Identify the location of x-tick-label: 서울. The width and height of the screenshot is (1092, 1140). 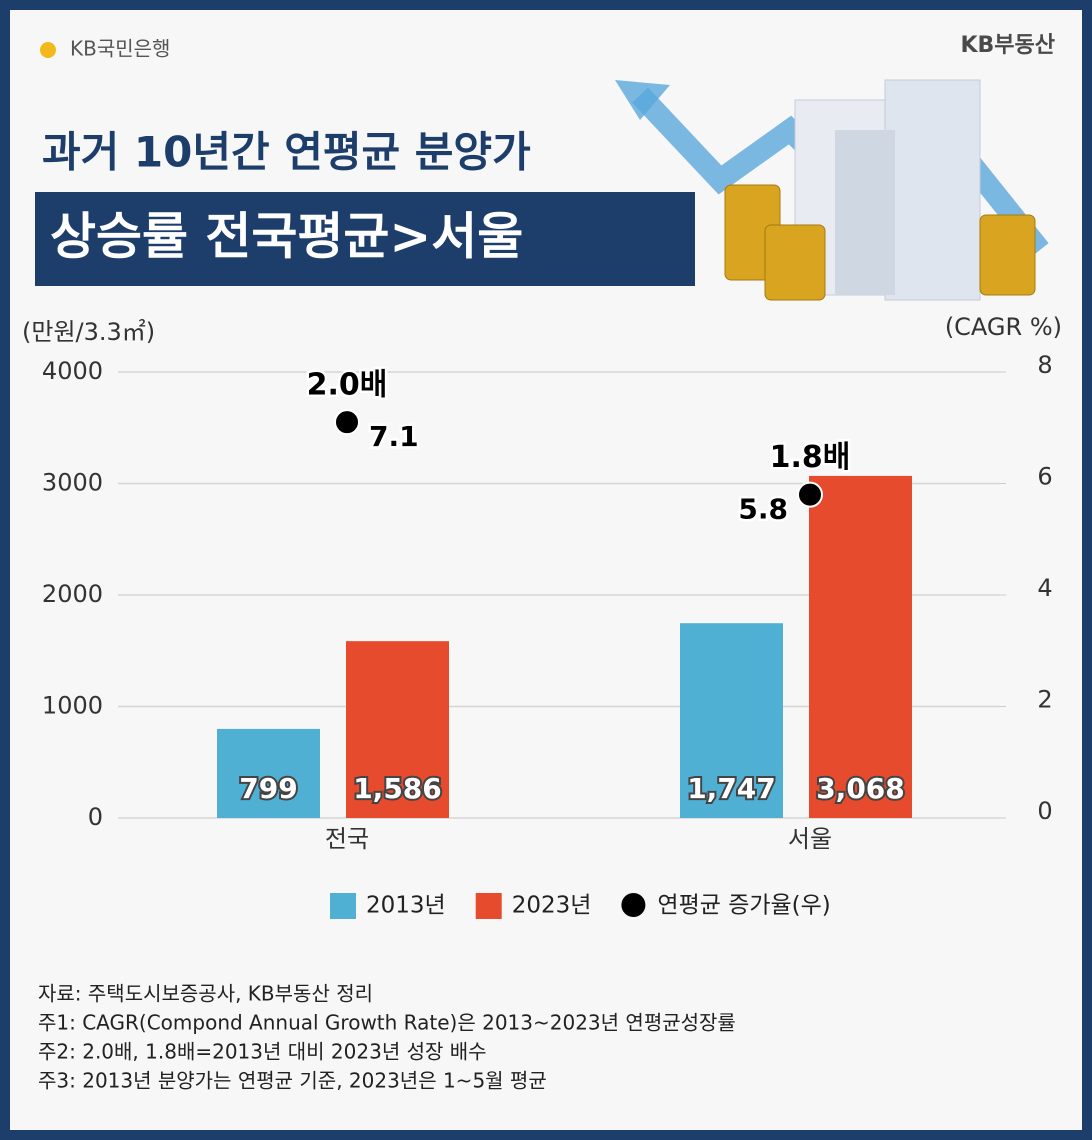
(810, 839).